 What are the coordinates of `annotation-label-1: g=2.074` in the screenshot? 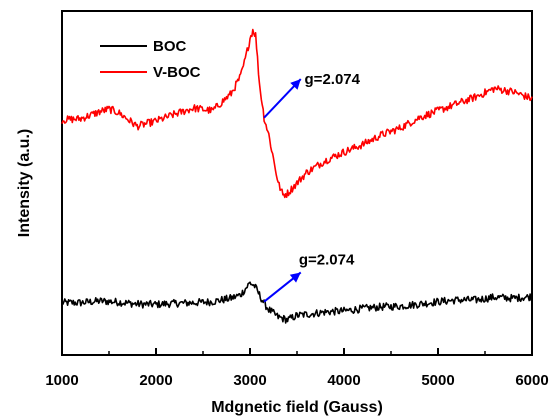 It's located at (327, 260).